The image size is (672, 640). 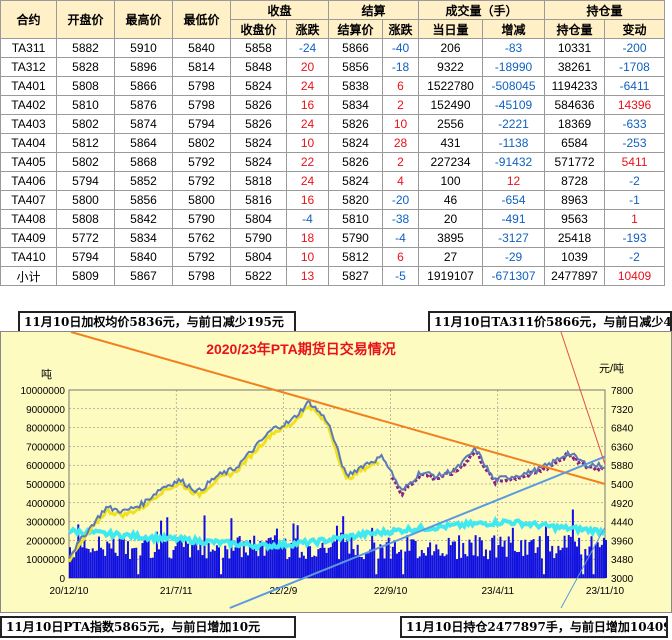 I want to click on cell-close: 5848, so click(x=258, y=67).